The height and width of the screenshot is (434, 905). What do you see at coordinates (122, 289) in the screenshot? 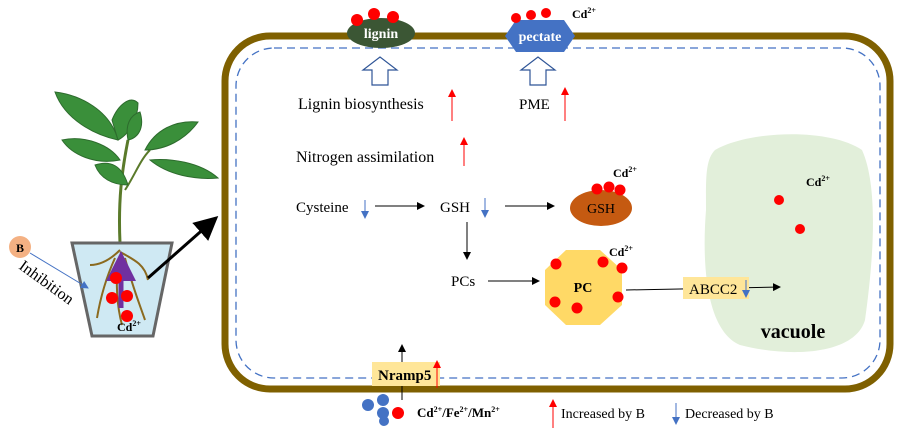
I see `pot: Cd2+` at bounding box center [122, 289].